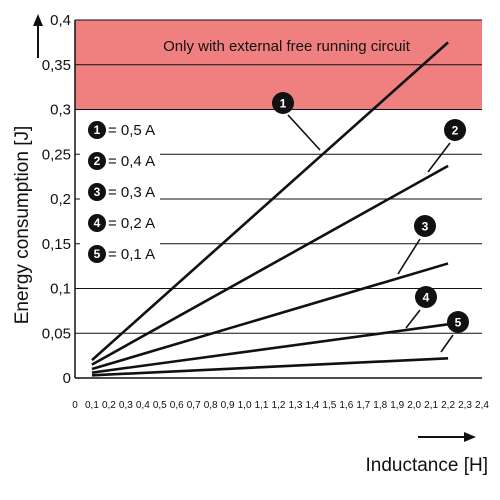 The height and width of the screenshot is (500, 500). What do you see at coordinates (60, 289) in the screenshot?
I see `y-tick-label: 0,1` at bounding box center [60, 289].